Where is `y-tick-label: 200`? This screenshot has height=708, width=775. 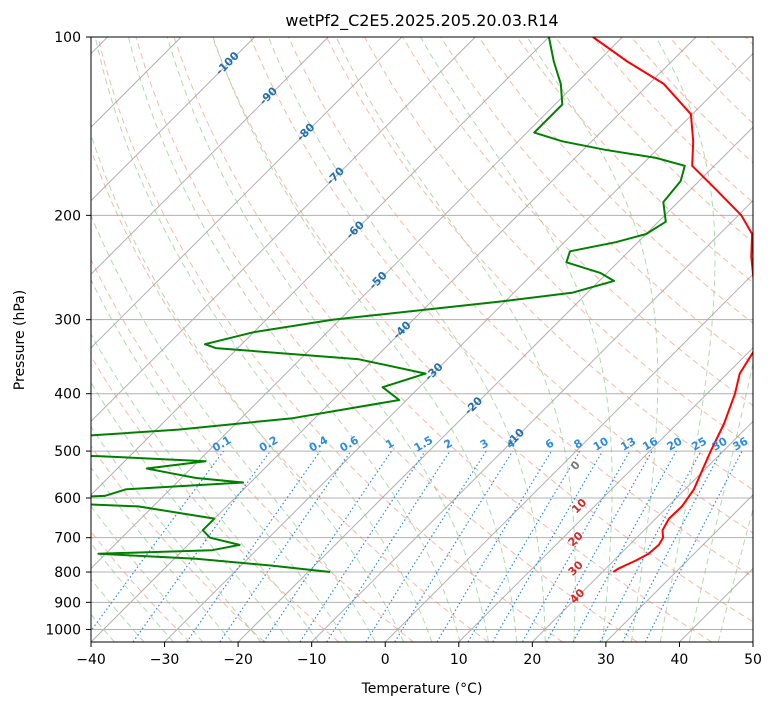
y-tick-label: 200 is located at coordinates (67, 216).